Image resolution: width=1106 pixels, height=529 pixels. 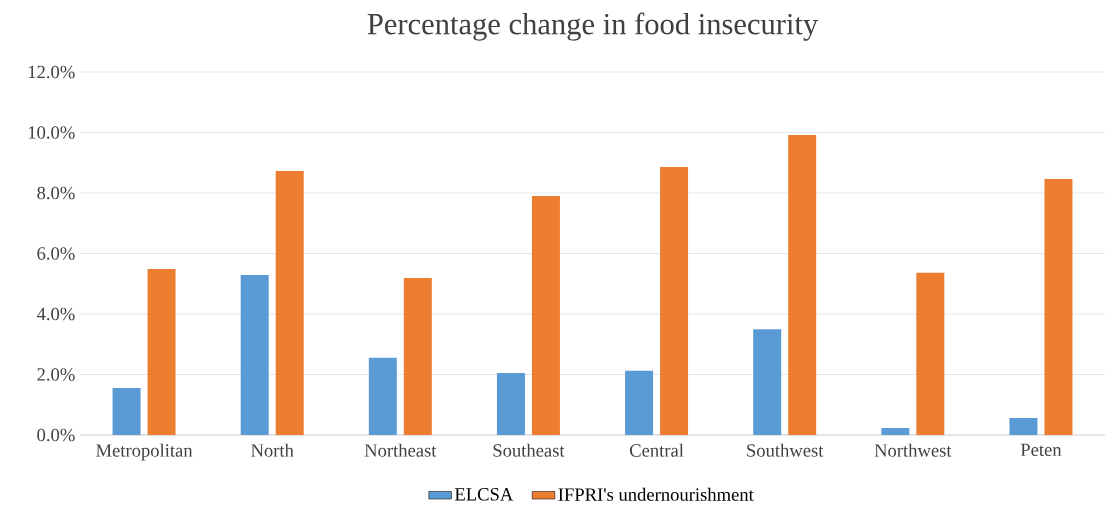 What do you see at coordinates (1041, 450) in the screenshot?
I see `x-tick-label: Peten` at bounding box center [1041, 450].